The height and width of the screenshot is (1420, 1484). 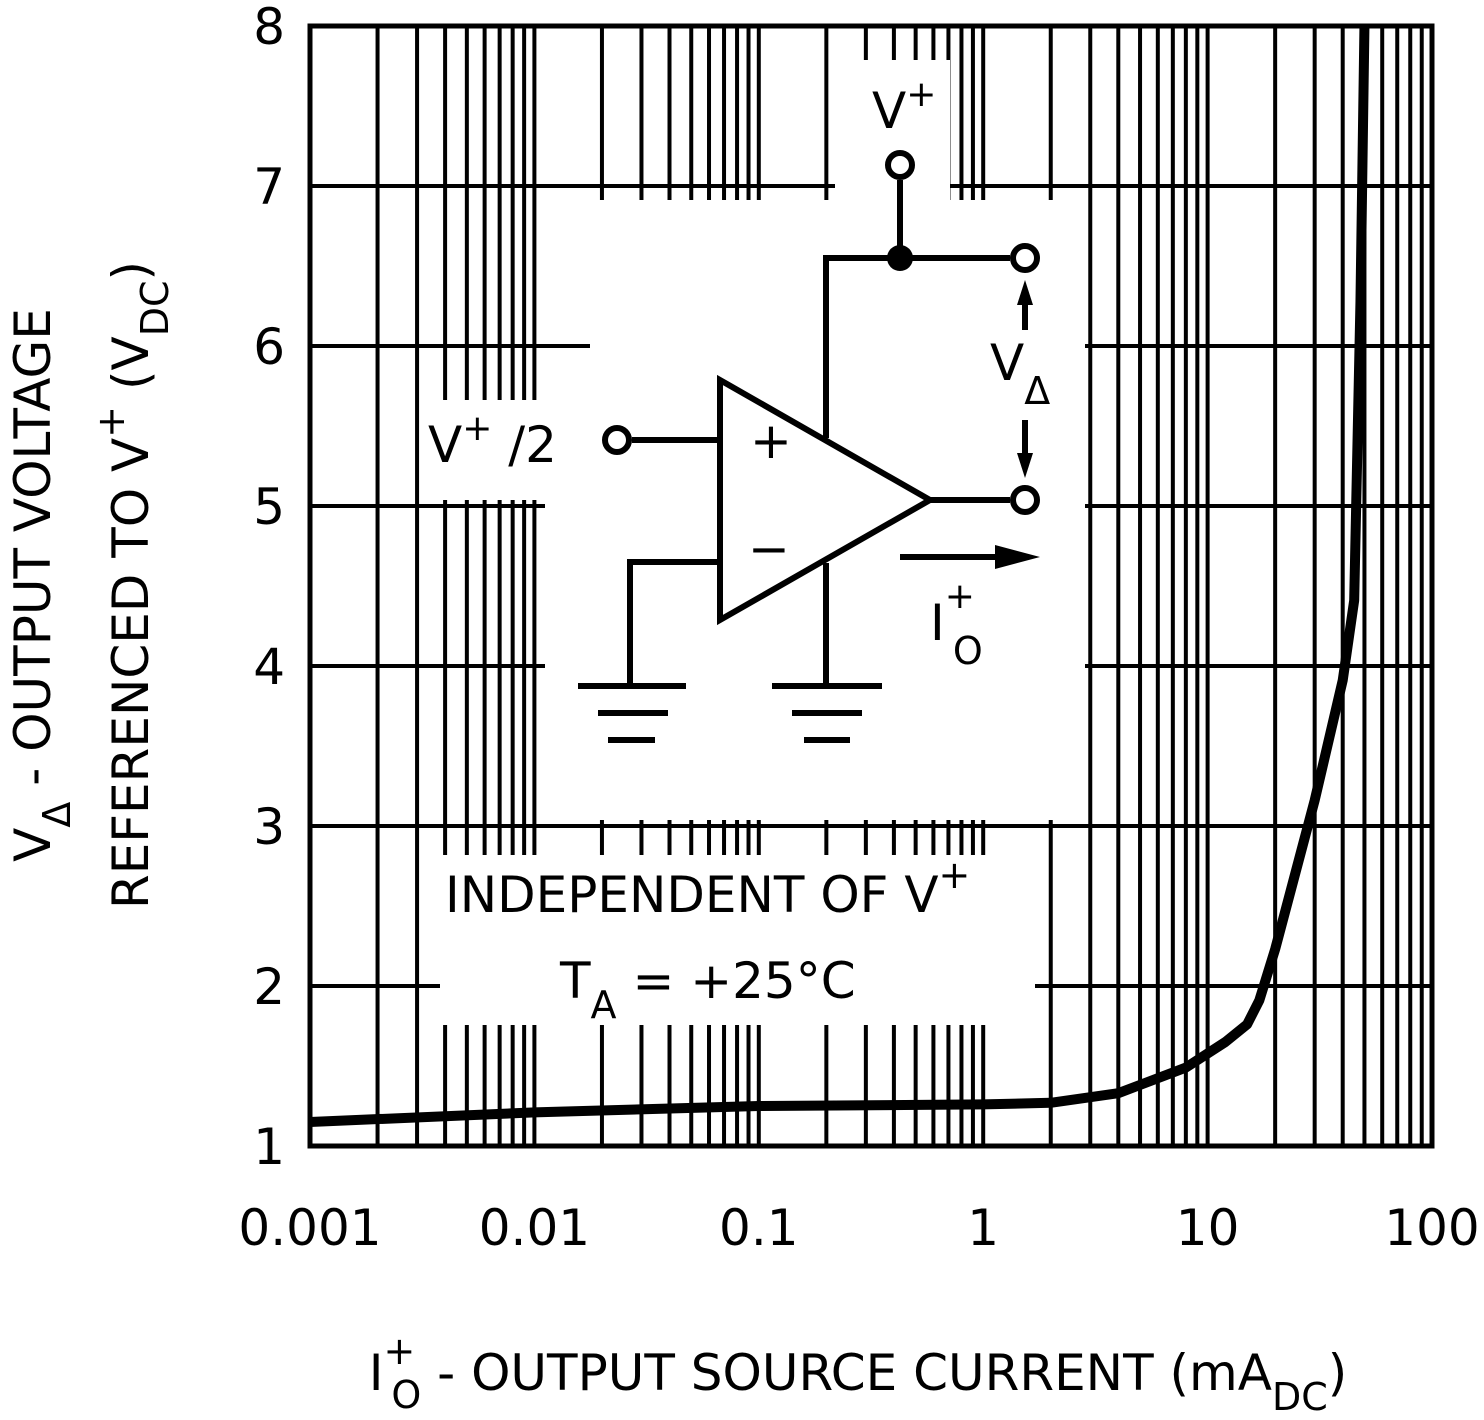 I want to click on junction, so click(x=900, y=258).